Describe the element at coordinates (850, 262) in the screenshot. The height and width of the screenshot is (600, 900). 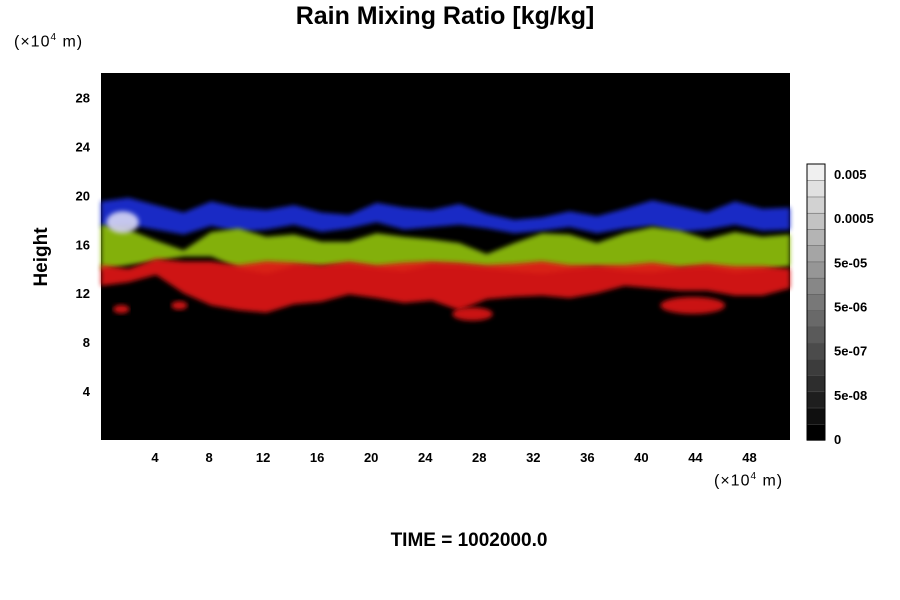
I see `colorbar-label: 5e-05` at that location.